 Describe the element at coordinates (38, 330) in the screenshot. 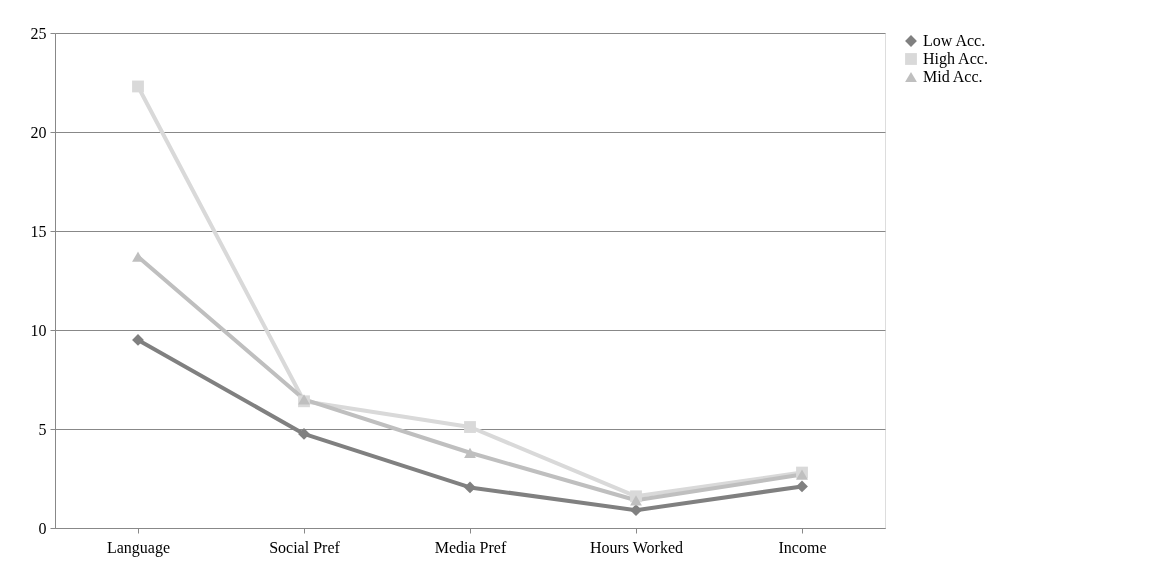

I see `y-tick-label: 10` at that location.